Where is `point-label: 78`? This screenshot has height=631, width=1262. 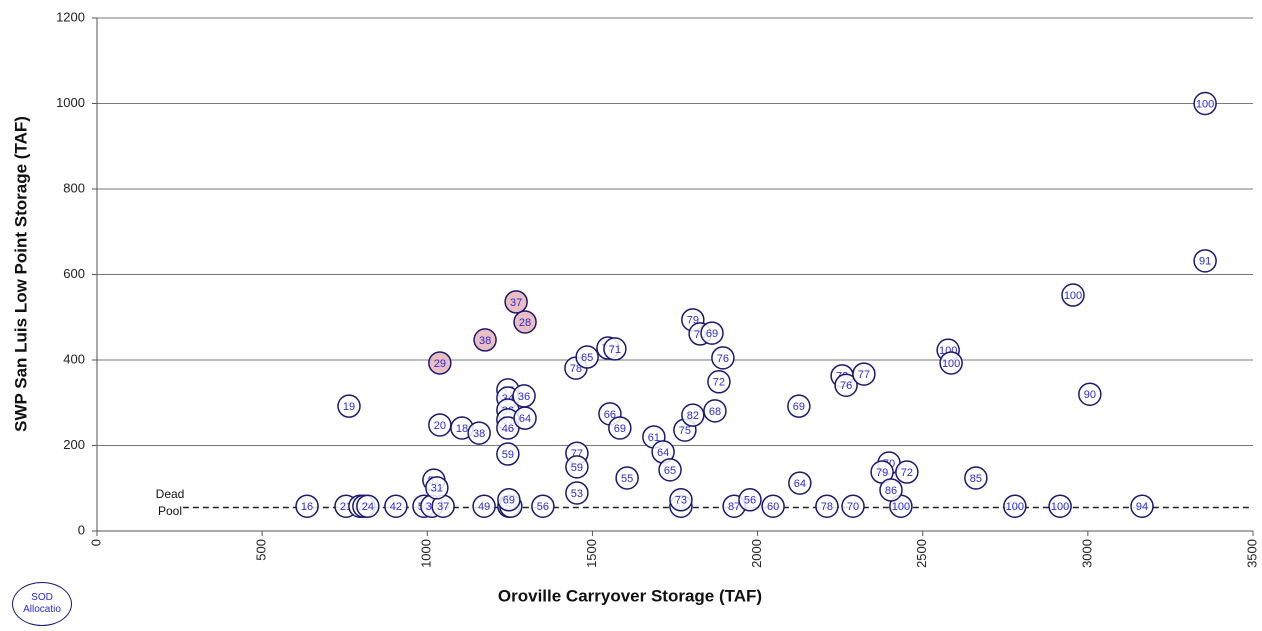 point-label: 78 is located at coordinates (576, 369).